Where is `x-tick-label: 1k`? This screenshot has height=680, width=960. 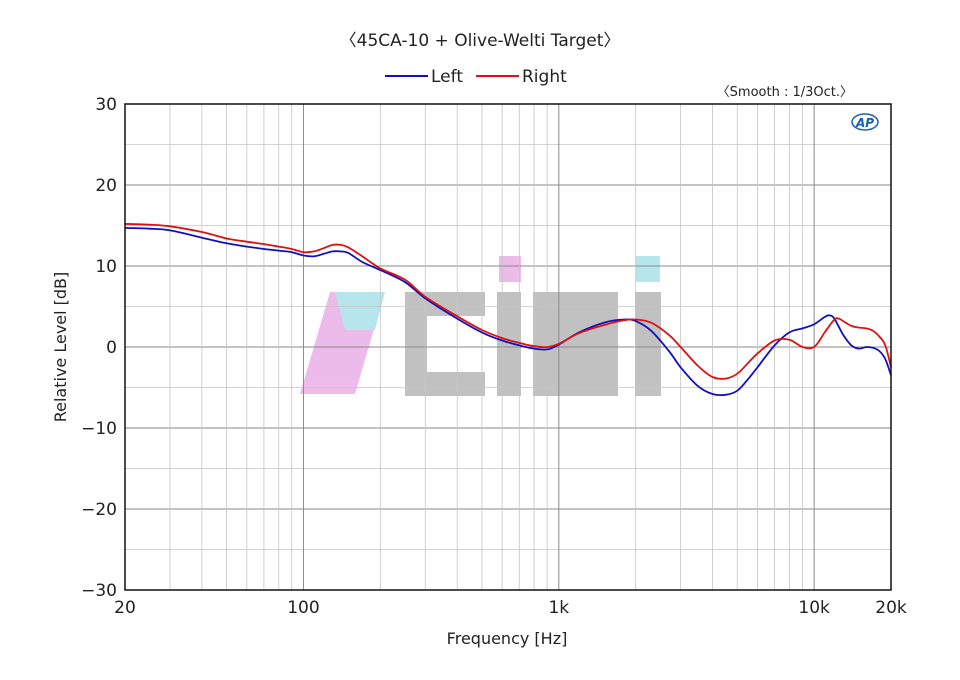
x-tick-label: 1k is located at coordinates (558, 608).